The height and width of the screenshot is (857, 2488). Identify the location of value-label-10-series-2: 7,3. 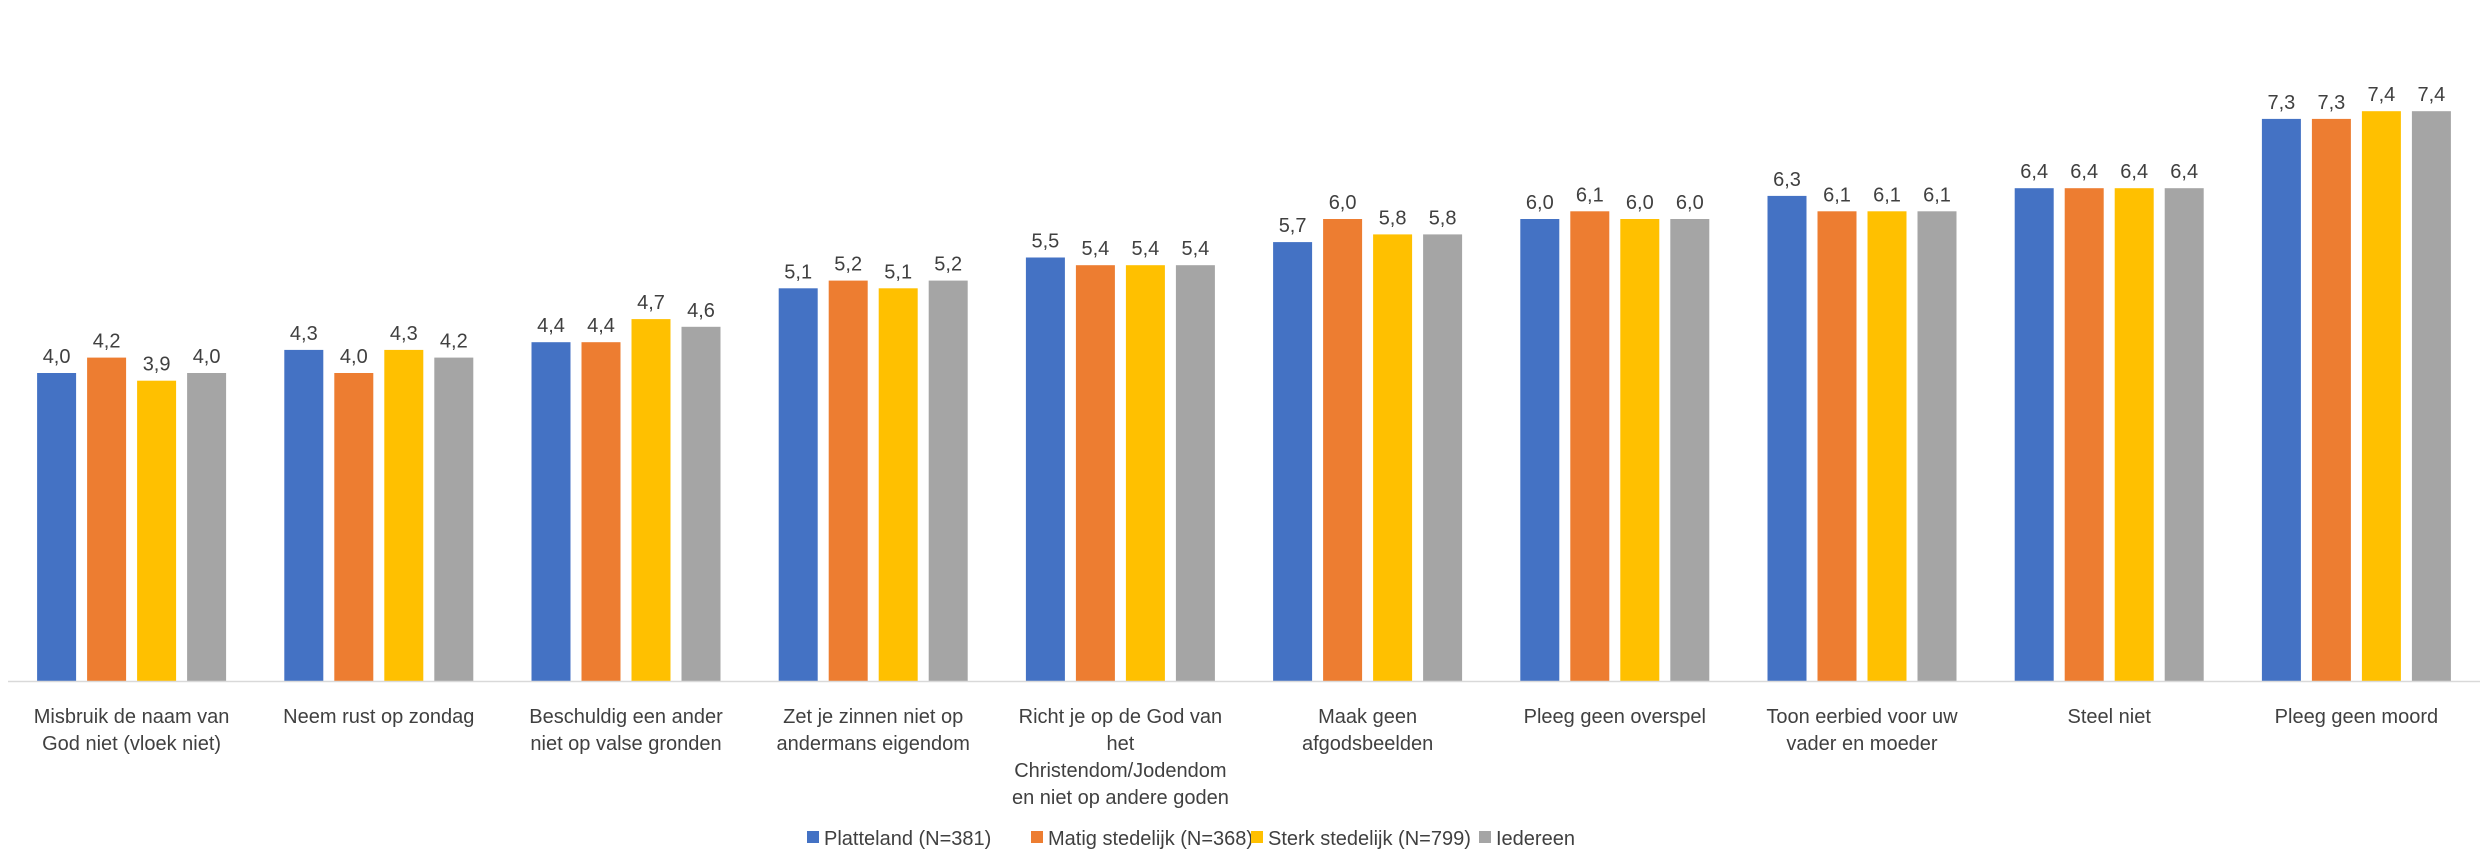
(2331, 103).